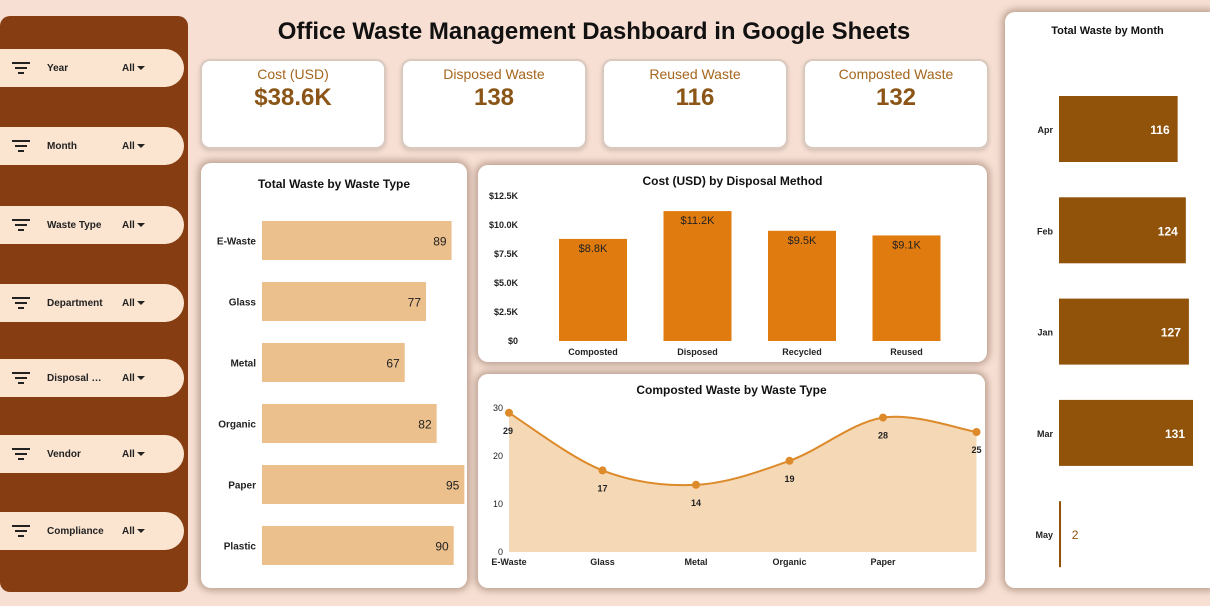 Image resolution: width=1210 pixels, height=606 pixels. I want to click on y-tick-label: $0, so click(513, 341).